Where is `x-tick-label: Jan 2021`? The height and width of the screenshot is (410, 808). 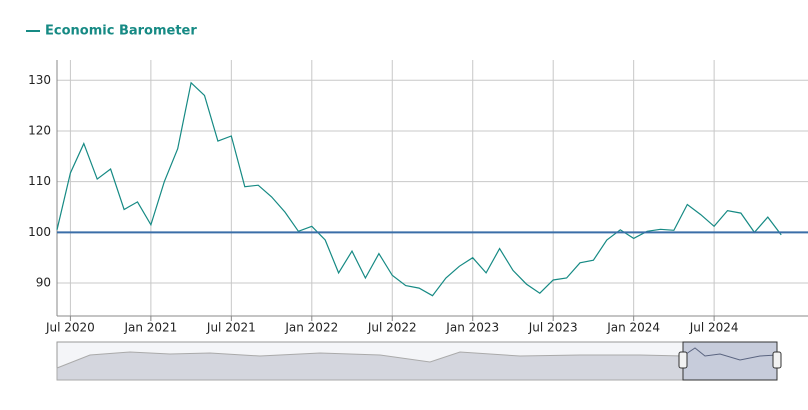
x-tick-label: Jan 2021 is located at coordinates (150, 328).